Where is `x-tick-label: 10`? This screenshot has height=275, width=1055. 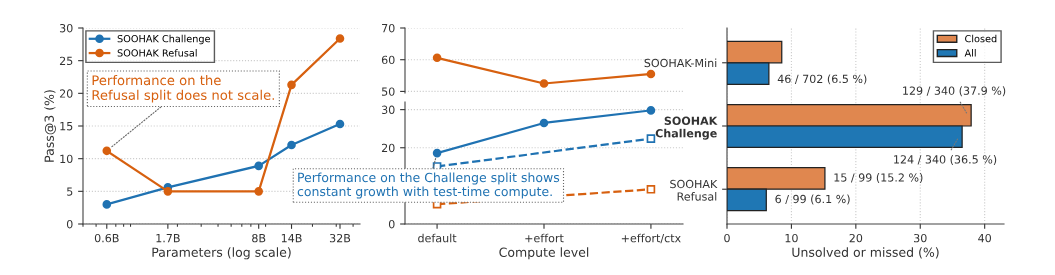 x-tick-label: 10 is located at coordinates (791, 238).